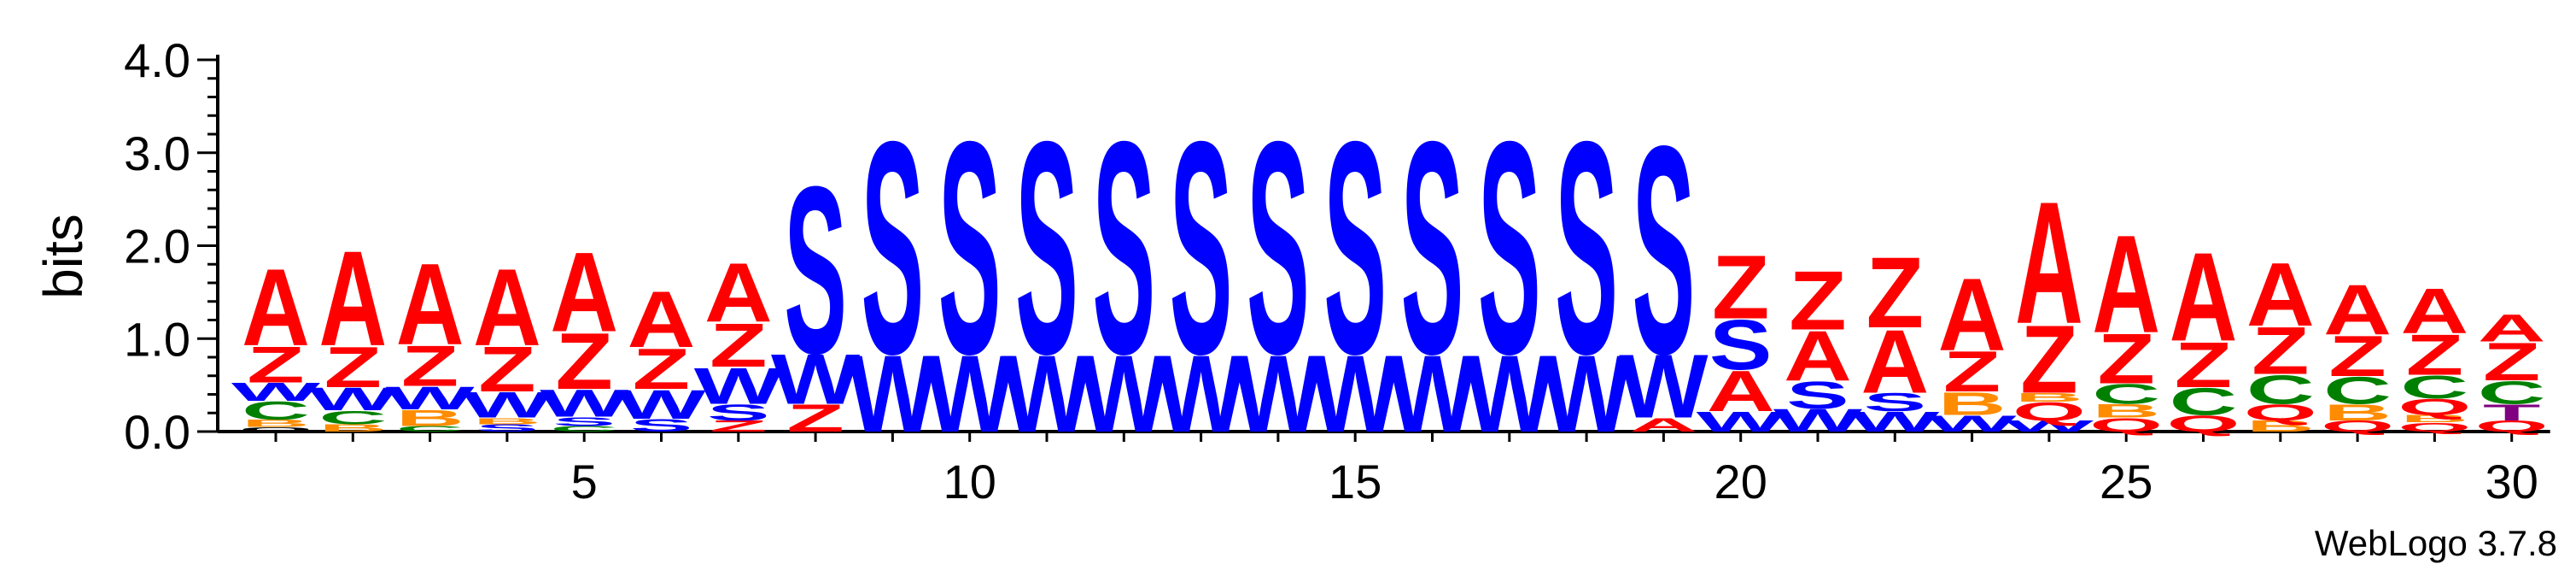 This screenshot has height=570, width=2576. Describe the element at coordinates (2511, 482) in the screenshot. I see `x-tick-label: 30` at that location.